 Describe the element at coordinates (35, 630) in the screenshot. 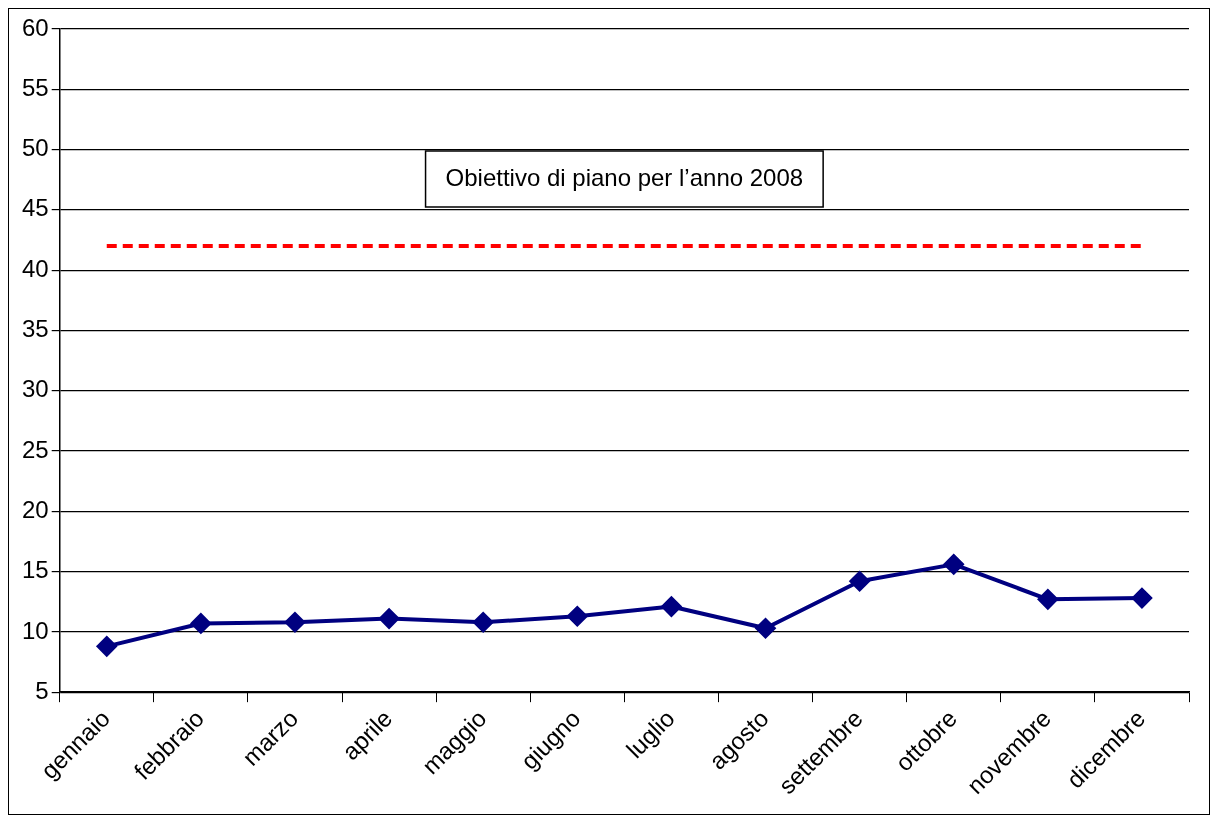

I see `y-tick-label: 10` at that location.